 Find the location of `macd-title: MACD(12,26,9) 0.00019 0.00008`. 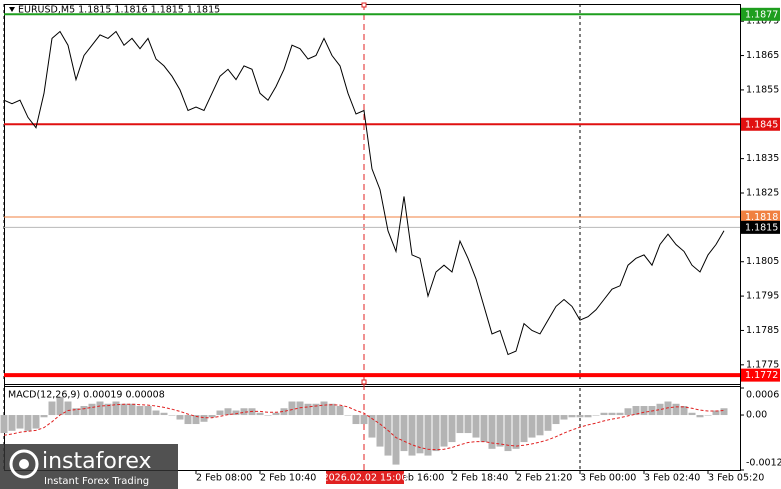

macd-title: MACD(12,26,9) 0.00019 0.00008 is located at coordinates (86, 395).